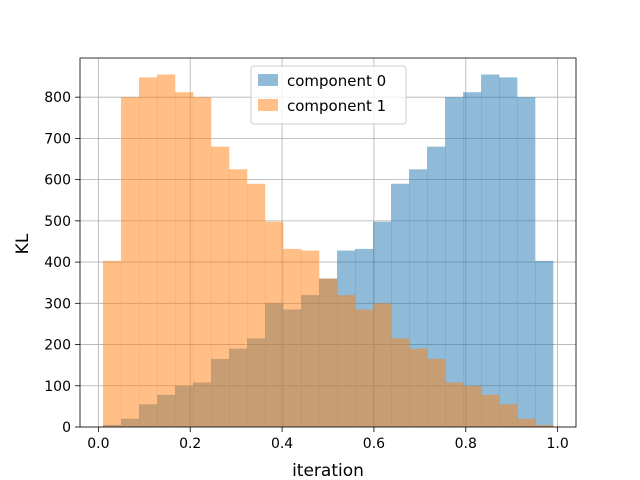 Image resolution: width=640 pixels, height=480 pixels. I want to click on y-tick-label: 100, so click(57, 387).